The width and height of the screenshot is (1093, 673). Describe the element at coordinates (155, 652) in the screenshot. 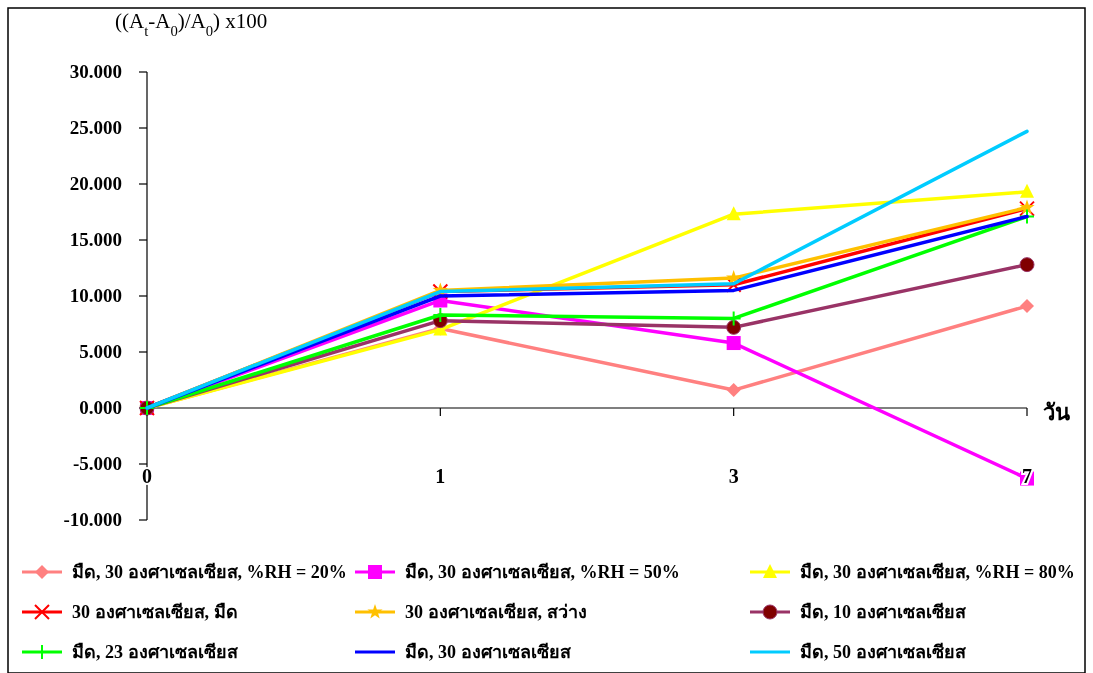

I see `legend-label: มืด, 23 องศาเซลเซียส` at that location.